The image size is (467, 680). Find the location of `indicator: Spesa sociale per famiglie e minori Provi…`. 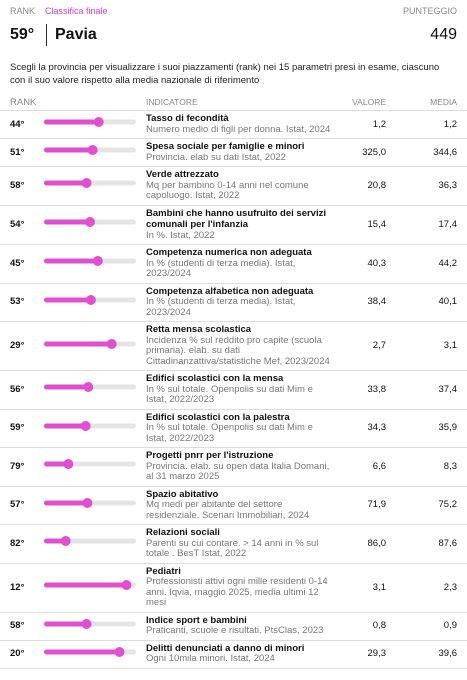

indicator: Spesa sociale per famiglie e minori Provi… is located at coordinates (241, 152).